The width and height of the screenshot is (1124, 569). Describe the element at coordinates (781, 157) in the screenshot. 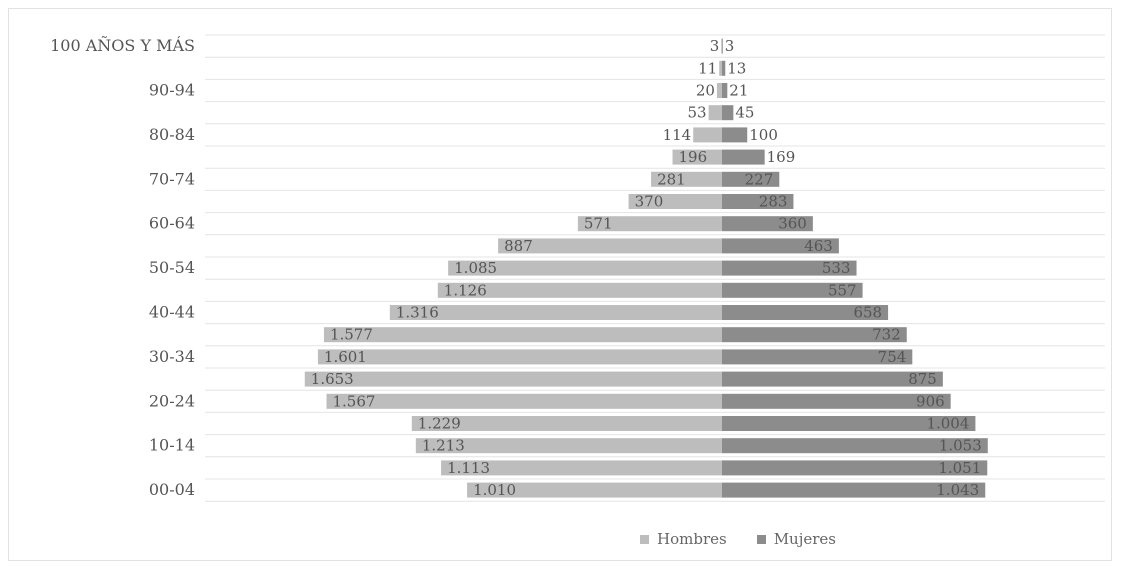

I see `data-label-mujeres: 169` at that location.